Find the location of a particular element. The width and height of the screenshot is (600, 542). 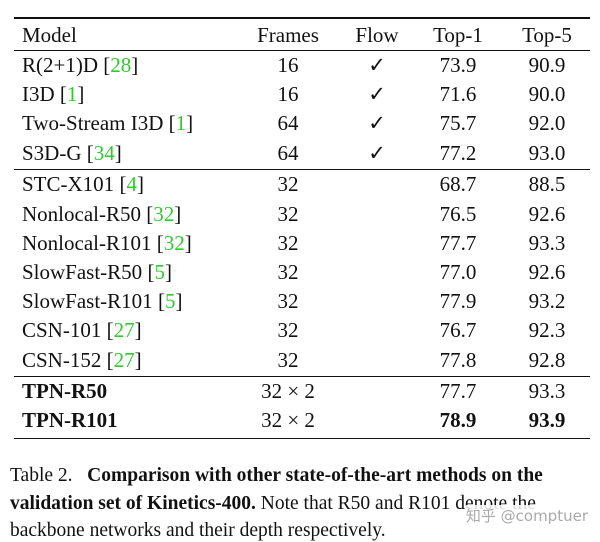

model-cell: TPN-R50 is located at coordinates (65, 391).